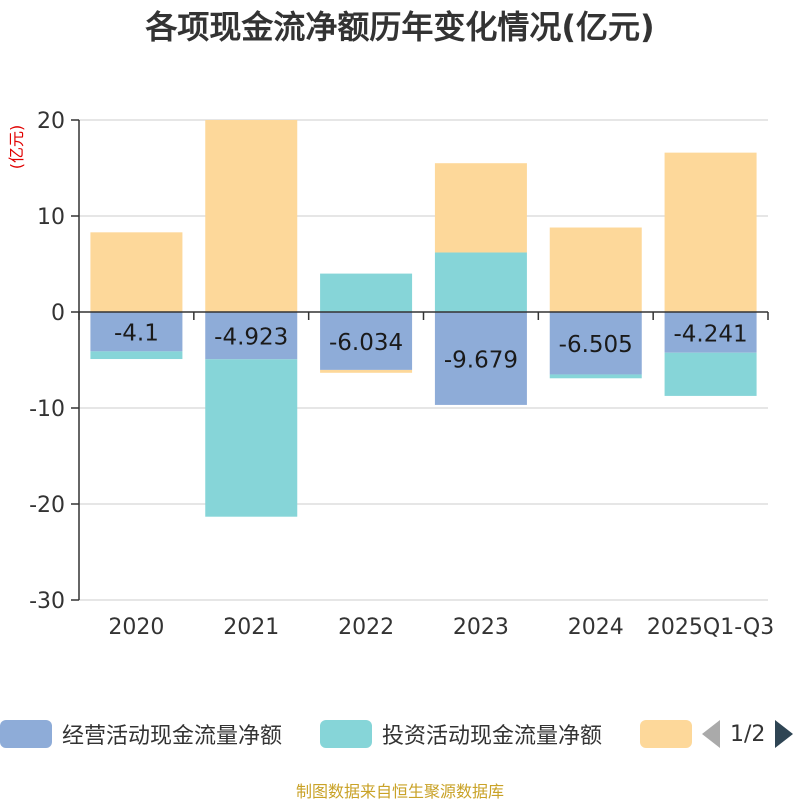 The height and width of the screenshot is (802, 800). I want to click on y-tick-label: 20, so click(51, 121).